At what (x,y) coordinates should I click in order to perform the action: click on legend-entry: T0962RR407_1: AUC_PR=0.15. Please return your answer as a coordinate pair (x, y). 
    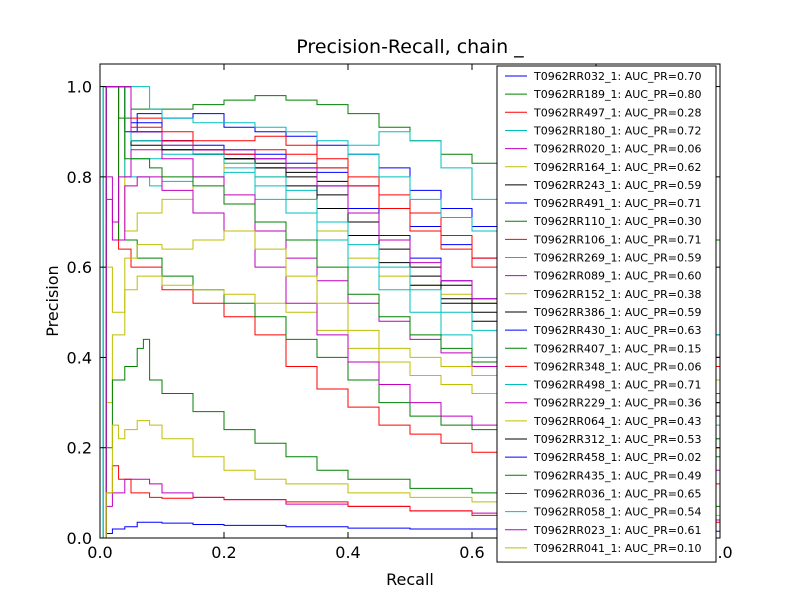
    Looking at the image, I should click on (617, 348).